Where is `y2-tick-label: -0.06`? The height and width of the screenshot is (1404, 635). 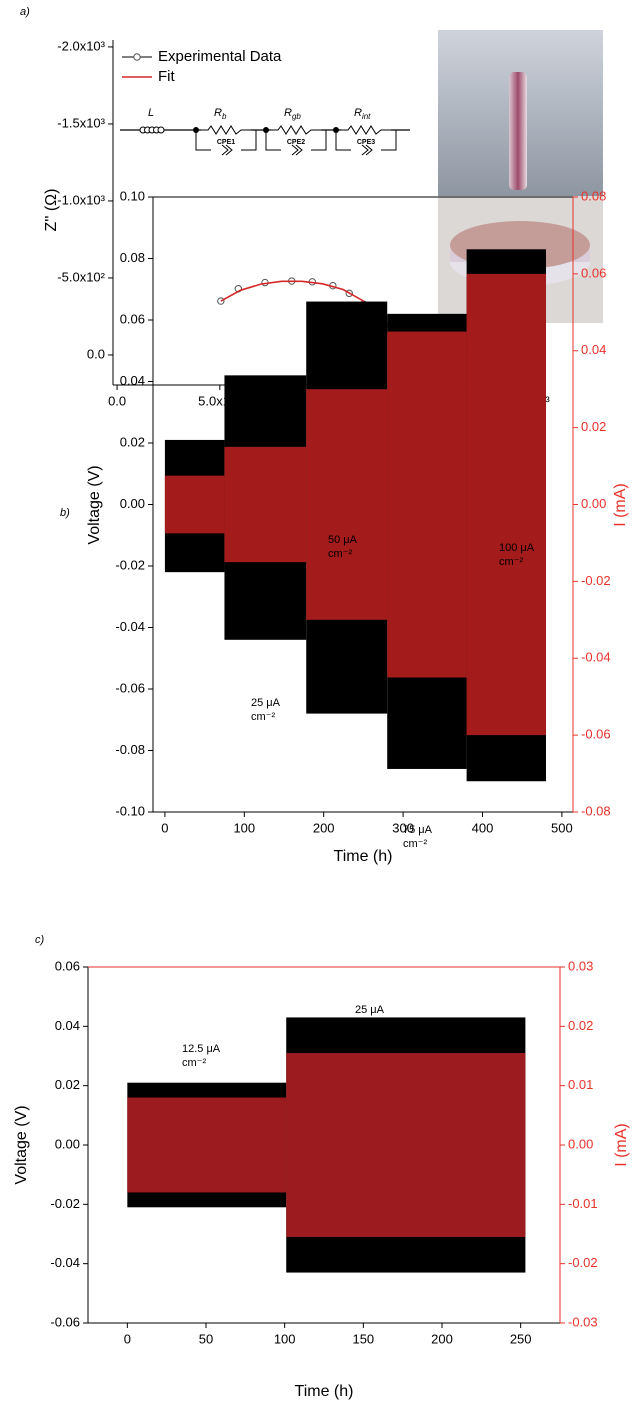
y2-tick-label: -0.06 is located at coordinates (596, 734).